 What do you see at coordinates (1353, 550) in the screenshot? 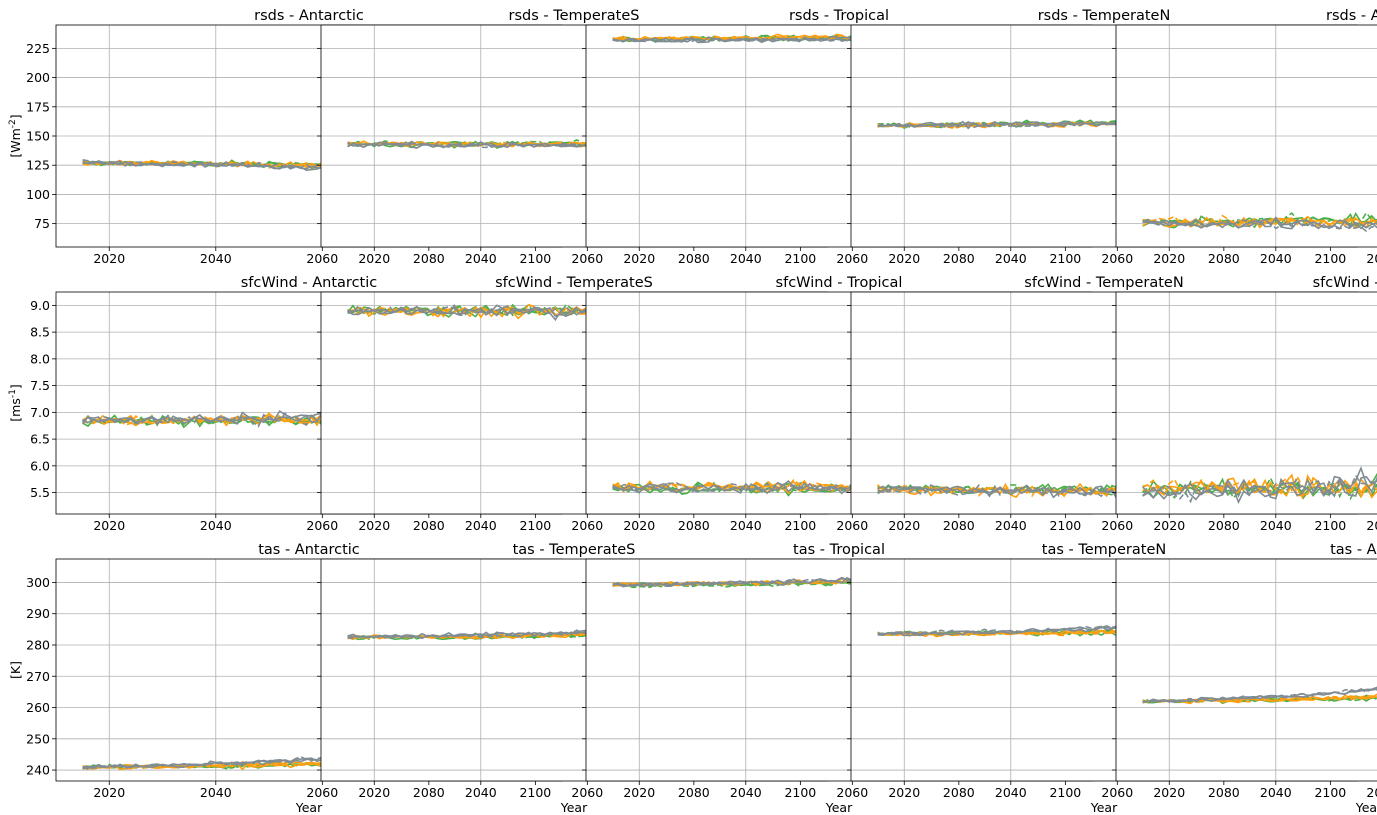
I see `subplot-title: tas - Arctic` at bounding box center [1353, 550].